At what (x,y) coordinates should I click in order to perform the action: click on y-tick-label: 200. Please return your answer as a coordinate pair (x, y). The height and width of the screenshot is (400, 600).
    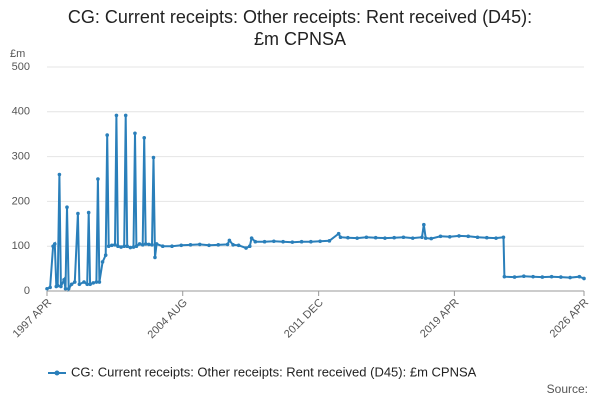
    Looking at the image, I should click on (21, 201).